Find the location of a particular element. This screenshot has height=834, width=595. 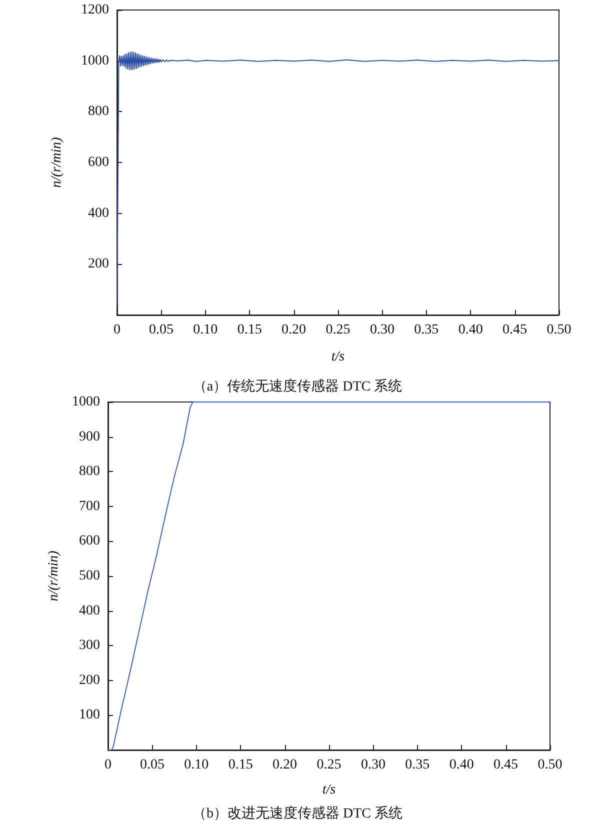

text: （b）改进无速度传感器 DTC 系统 is located at coordinates (297, 814).